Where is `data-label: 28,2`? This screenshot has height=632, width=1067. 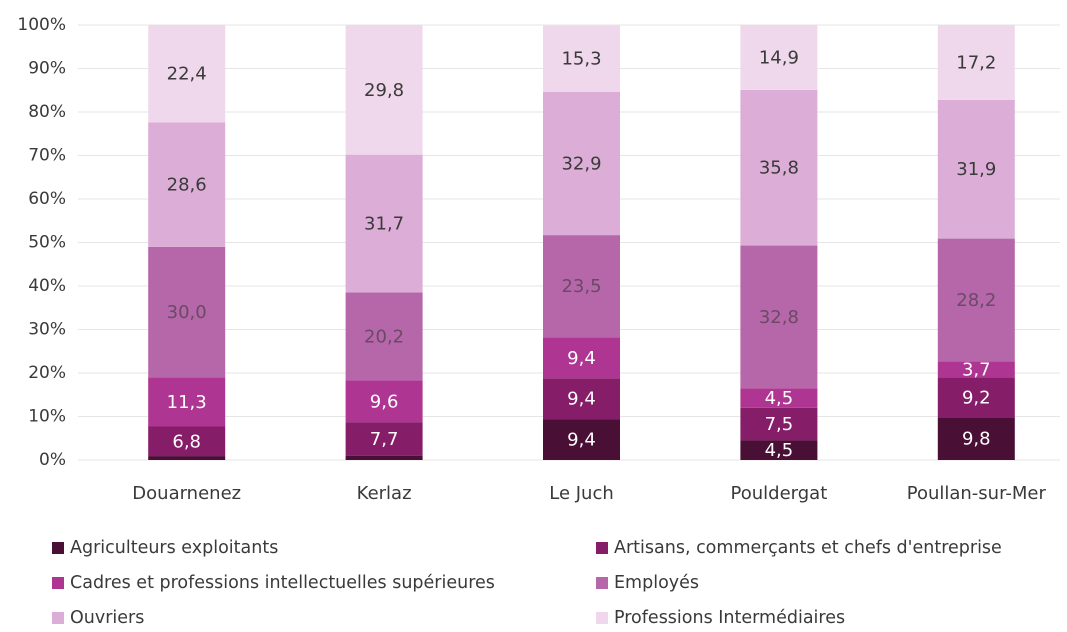 data-label: 28,2 is located at coordinates (976, 300).